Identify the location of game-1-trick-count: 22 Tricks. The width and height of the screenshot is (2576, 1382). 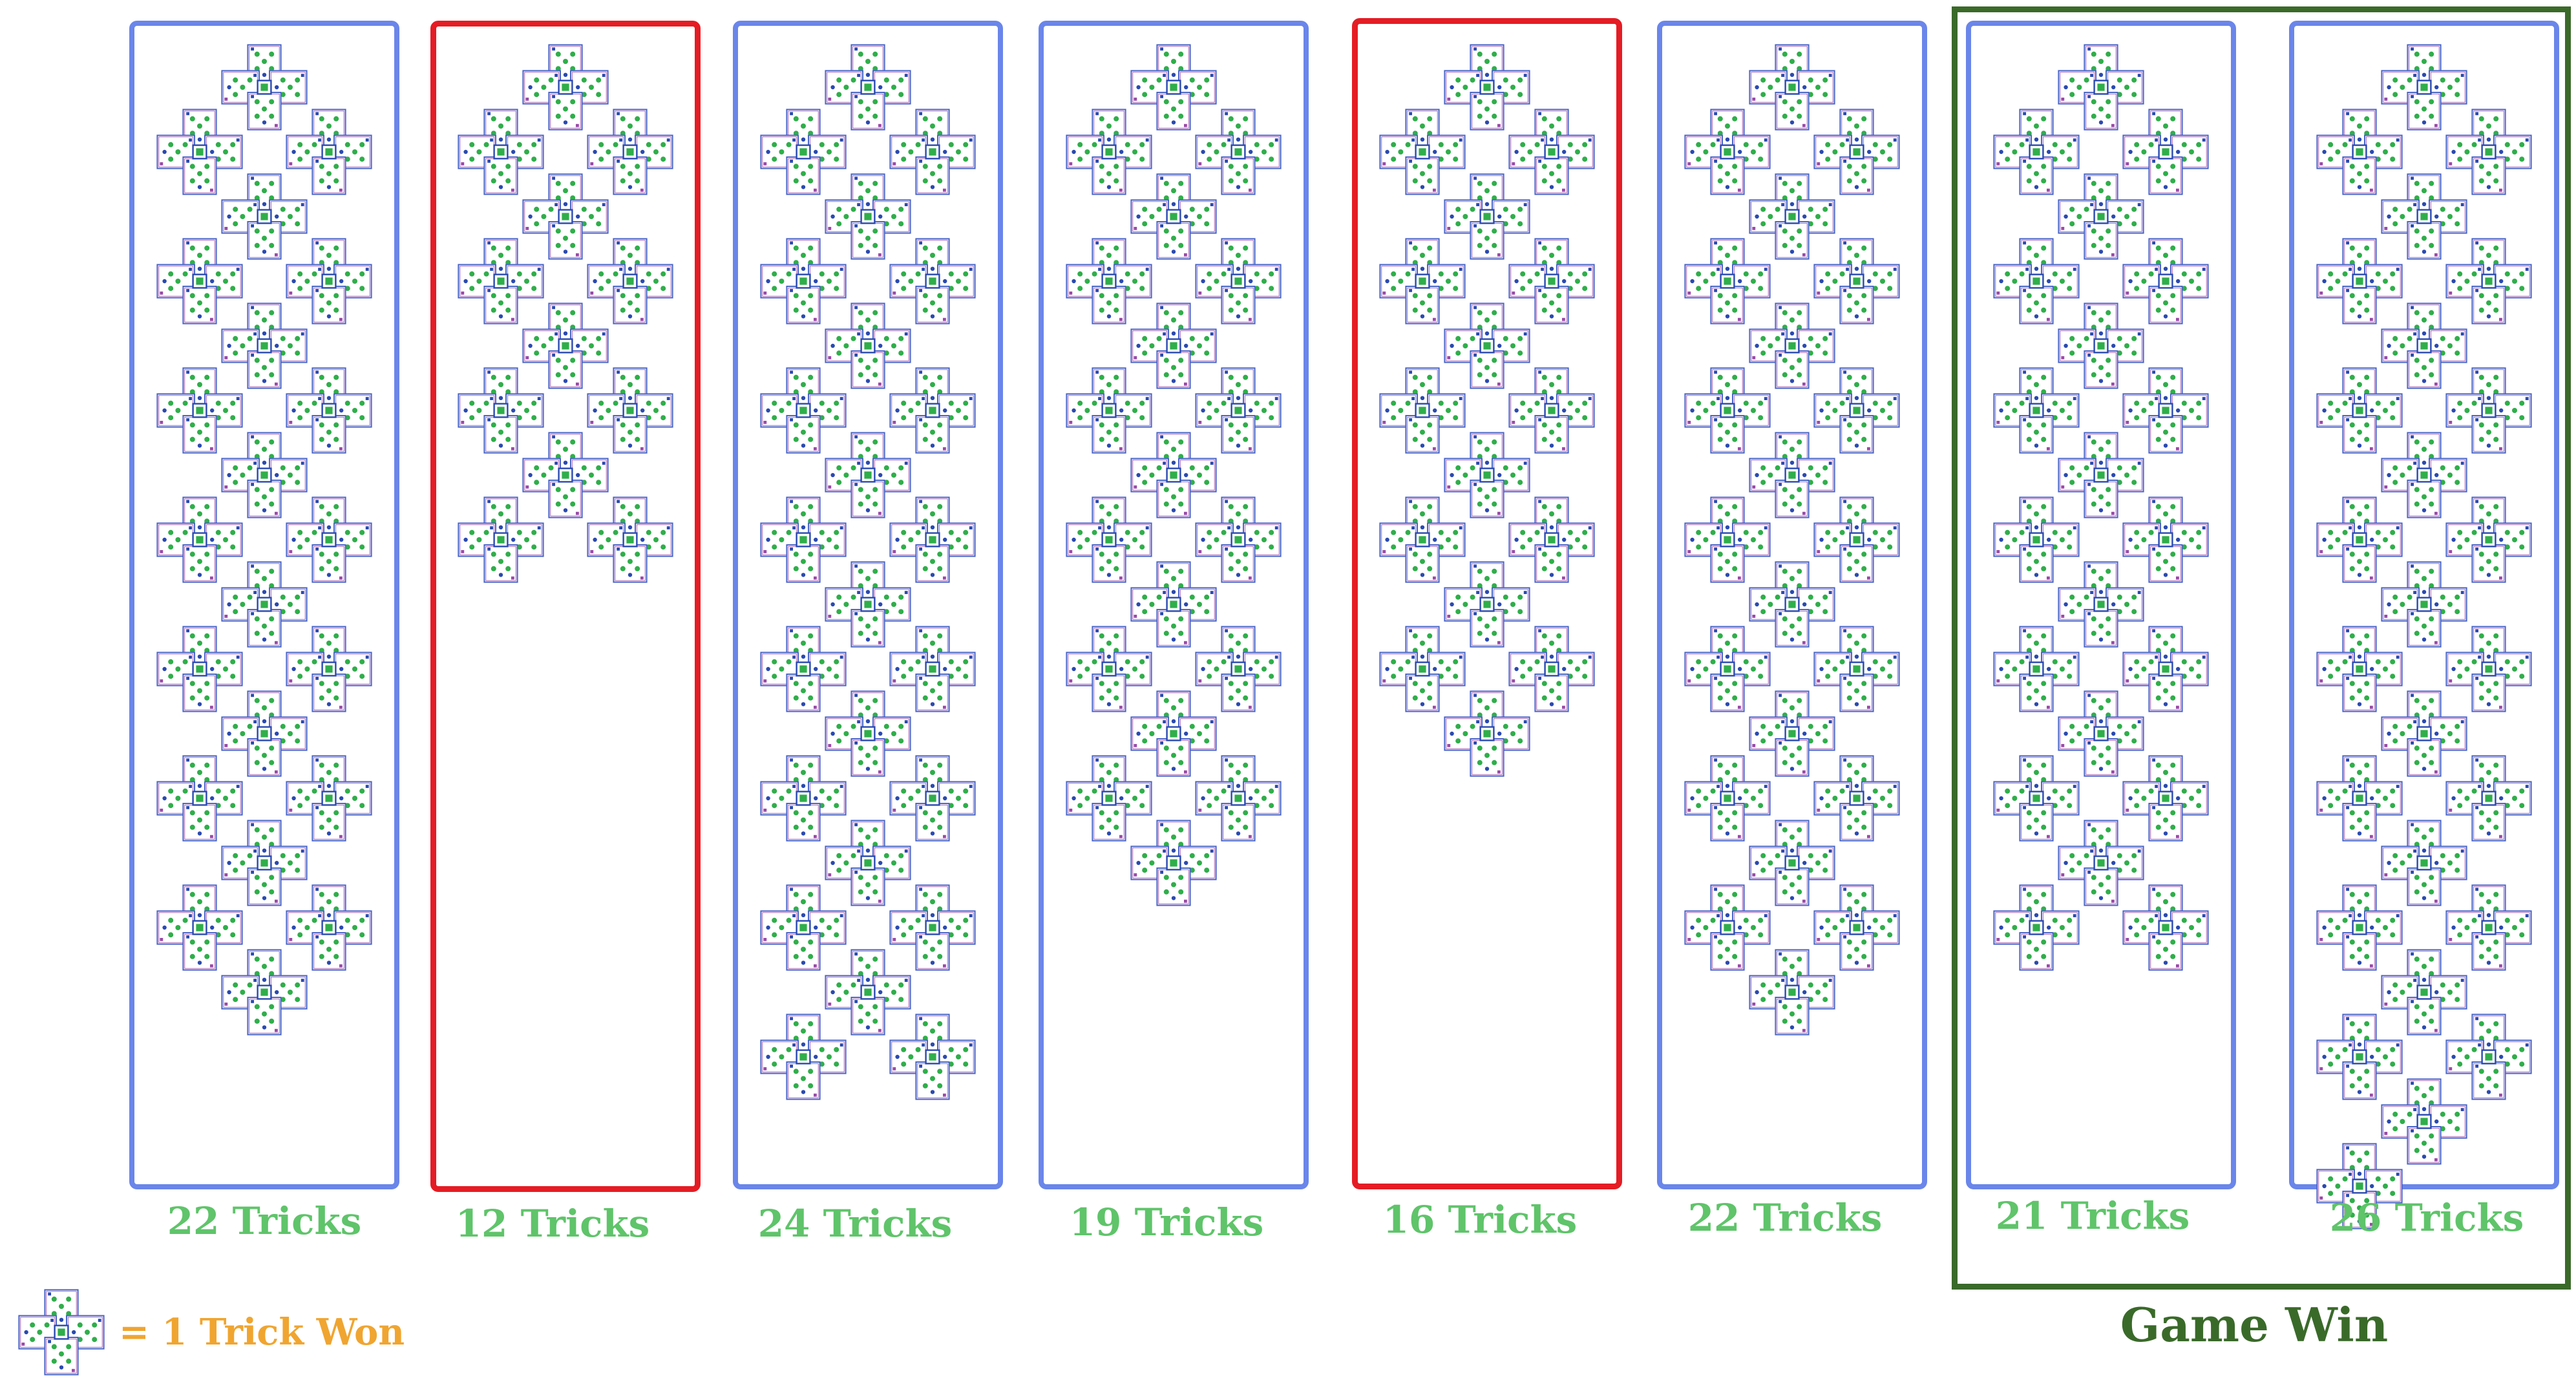
(264, 1221).